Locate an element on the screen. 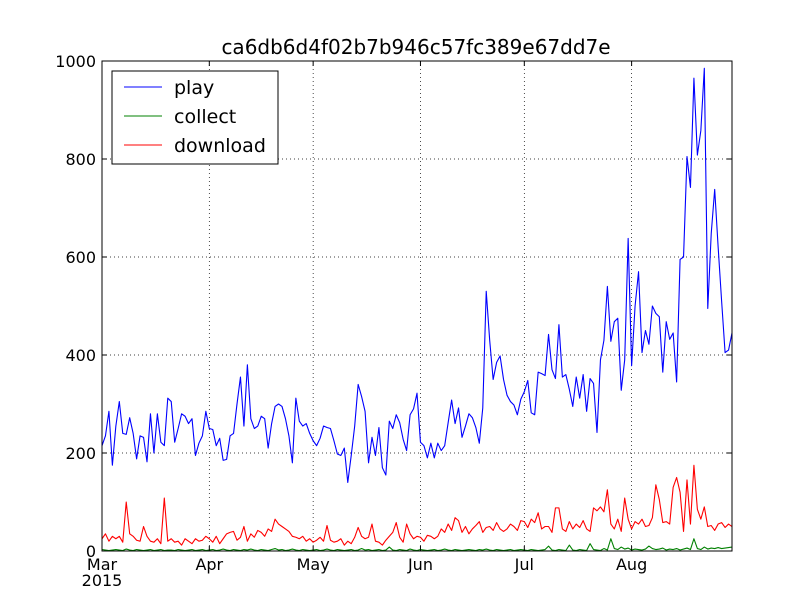 The height and width of the screenshot is (612, 812). x-tick-label: Jun is located at coordinates (420, 564).